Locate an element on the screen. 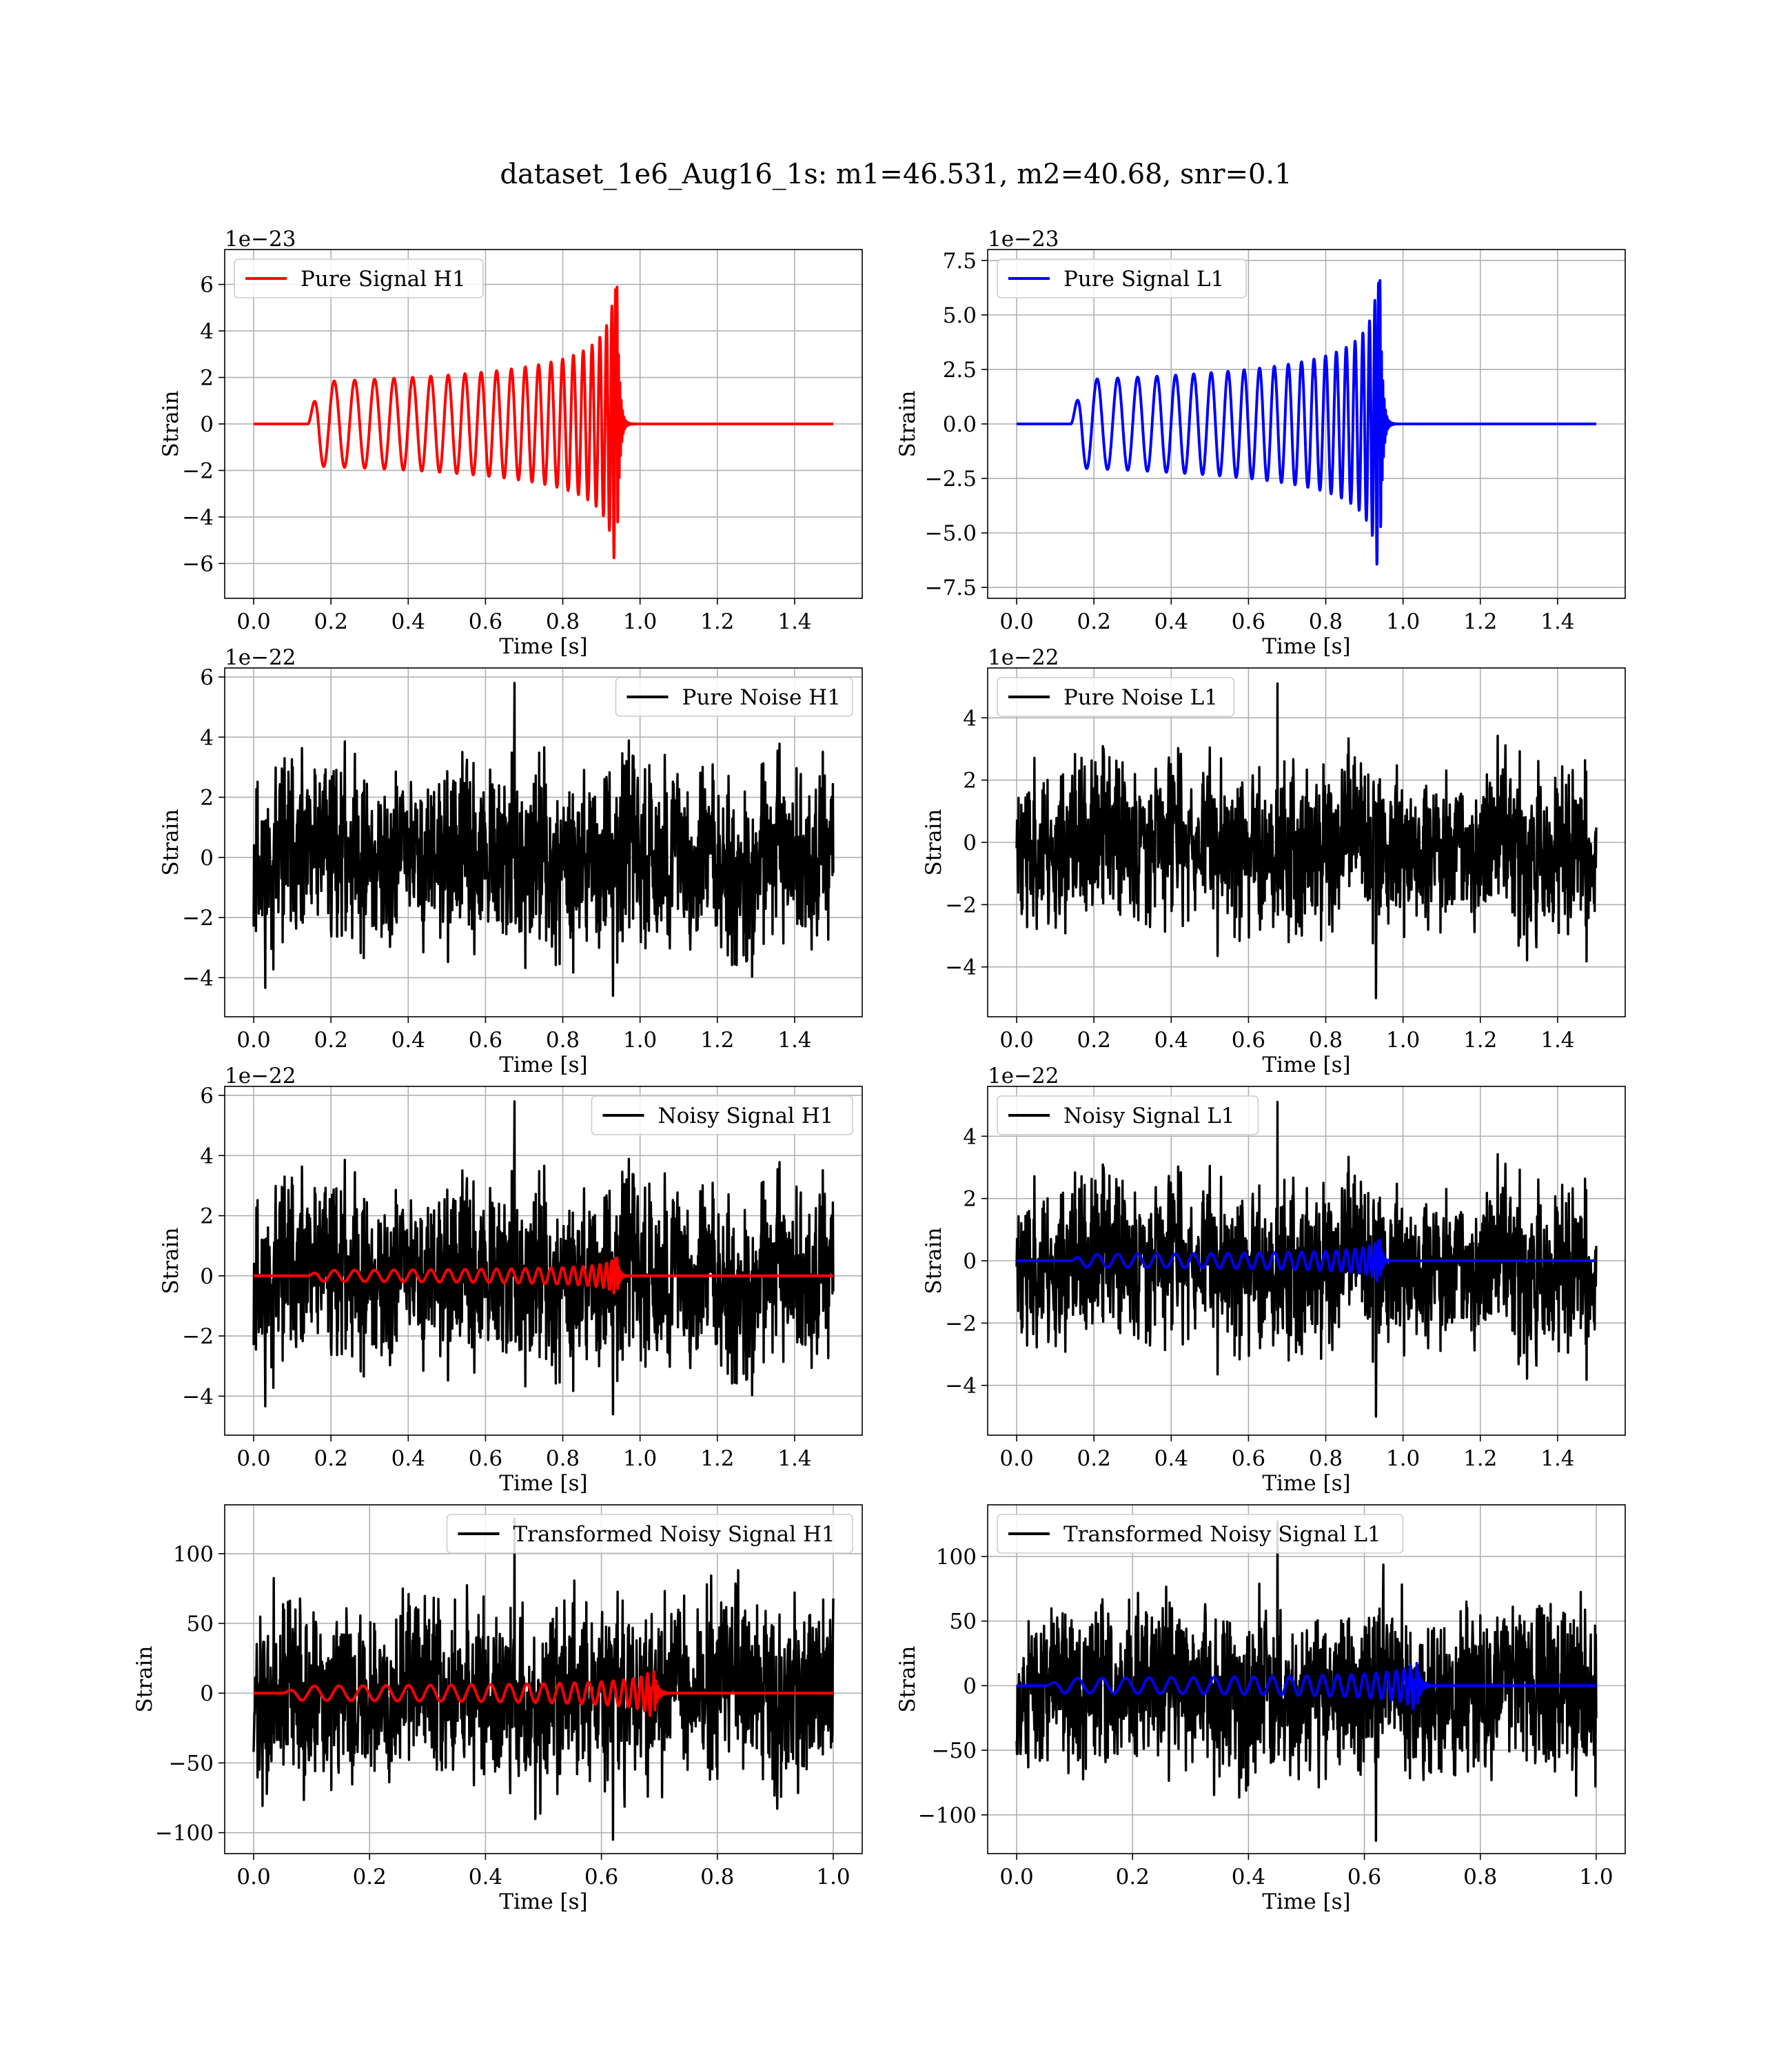 The width and height of the screenshot is (1792, 2068). series-line-transformed-noisy-signal-h1 is located at coordinates (543, 1679).